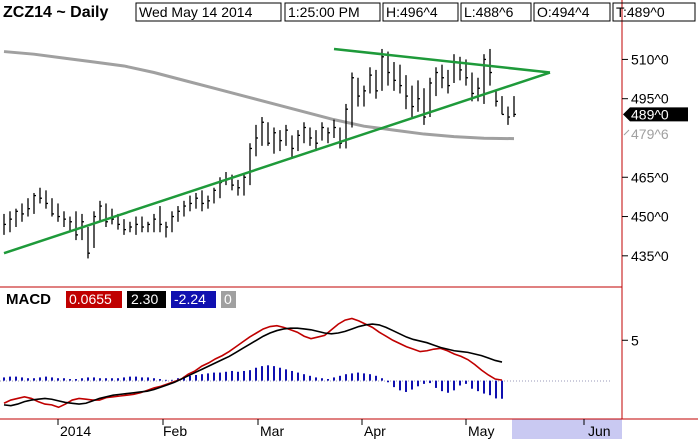  What do you see at coordinates (121, 299) in the screenshot?
I see `macd-header: MACD 0.0655 2.30 -2.24 0` at bounding box center [121, 299].